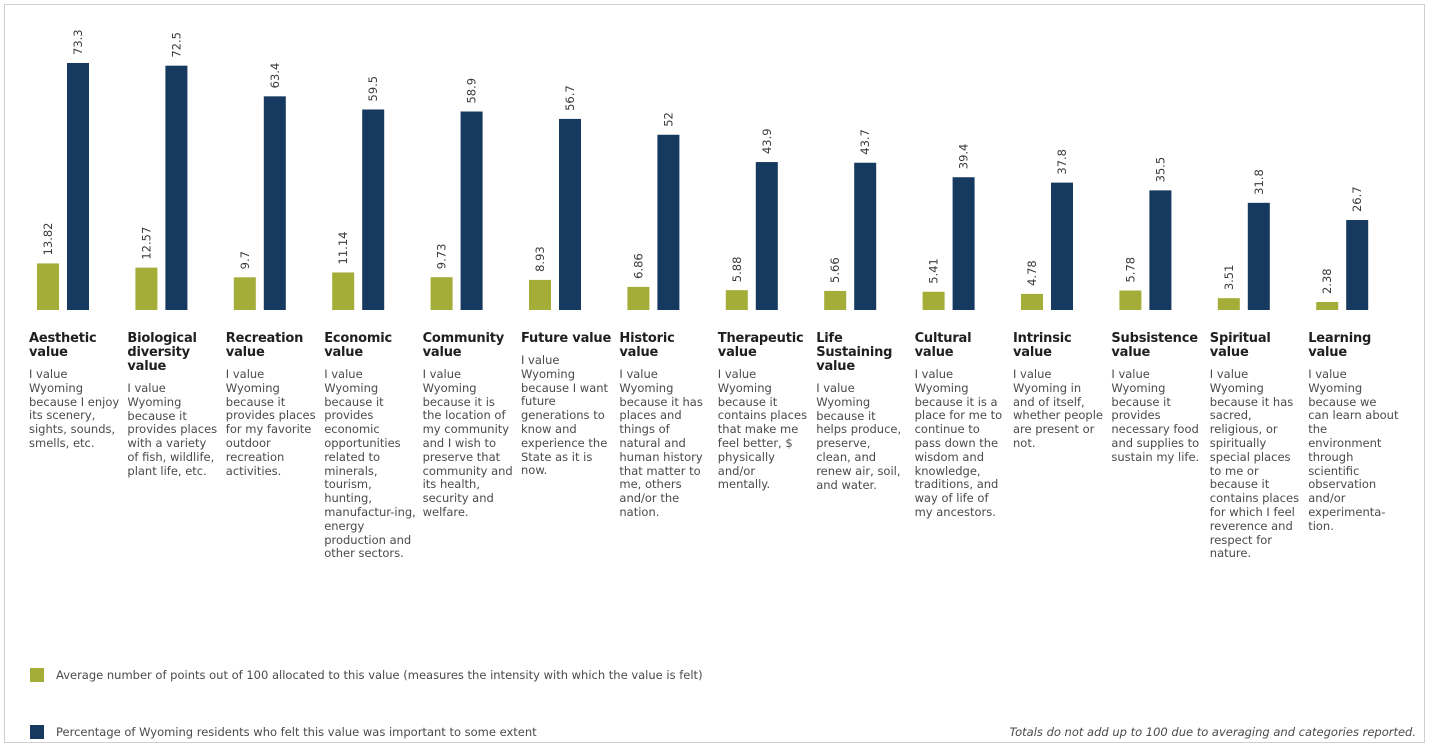  I want to click on data-label-percentage-10: 37.8, so click(1062, 162).